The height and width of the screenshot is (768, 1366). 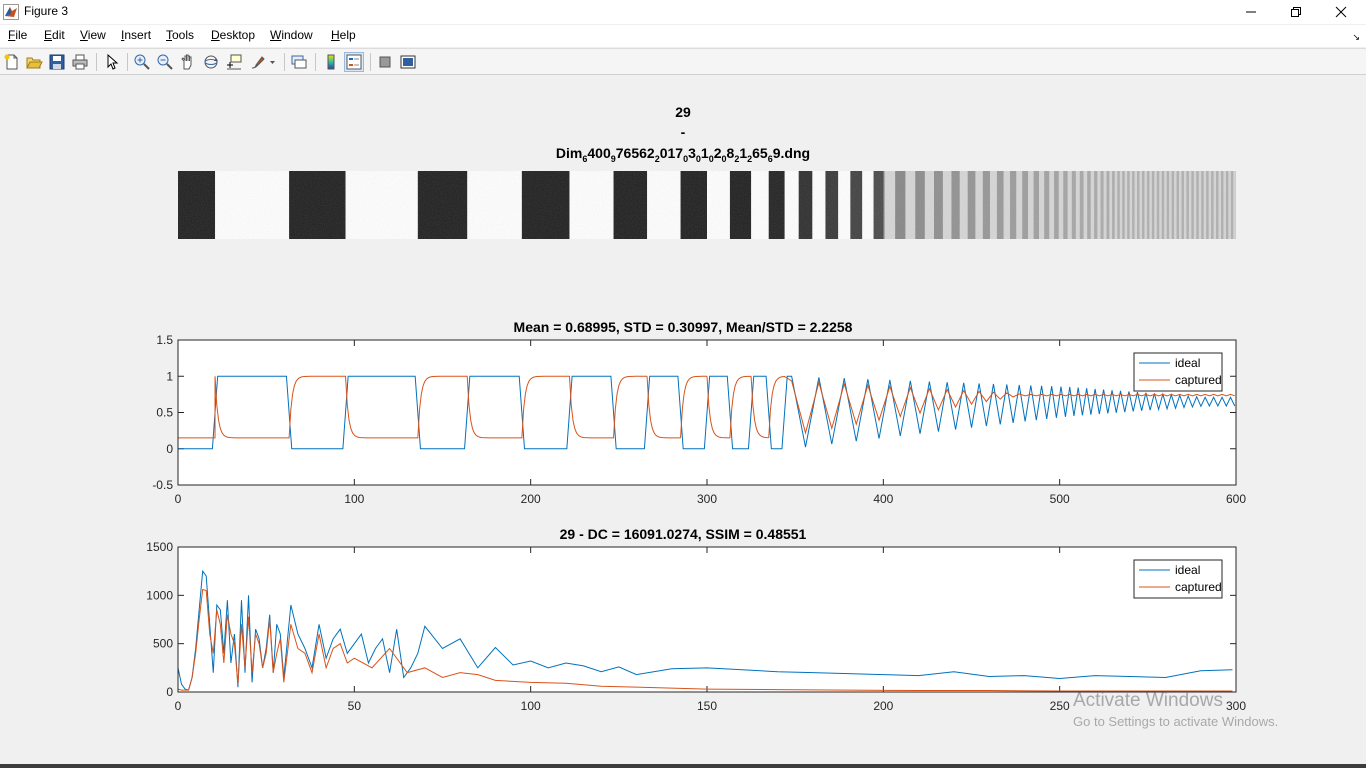 I want to click on link-plot-button, so click(x=299, y=62).